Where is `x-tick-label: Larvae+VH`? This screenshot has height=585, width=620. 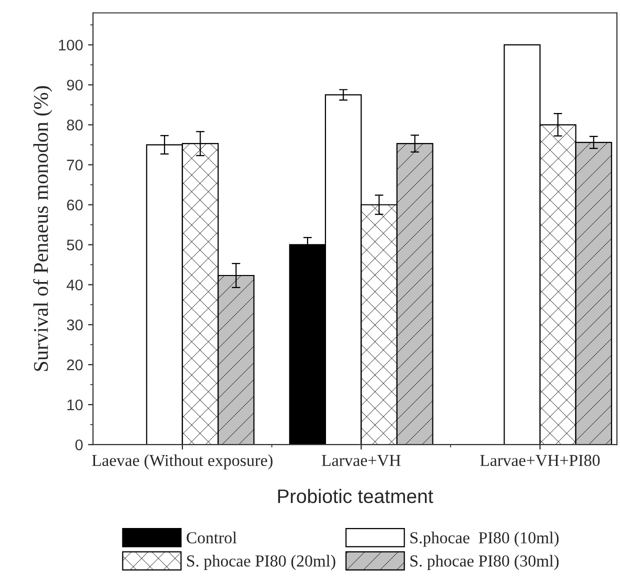 x-tick-label: Larvae+VH is located at coordinates (361, 460).